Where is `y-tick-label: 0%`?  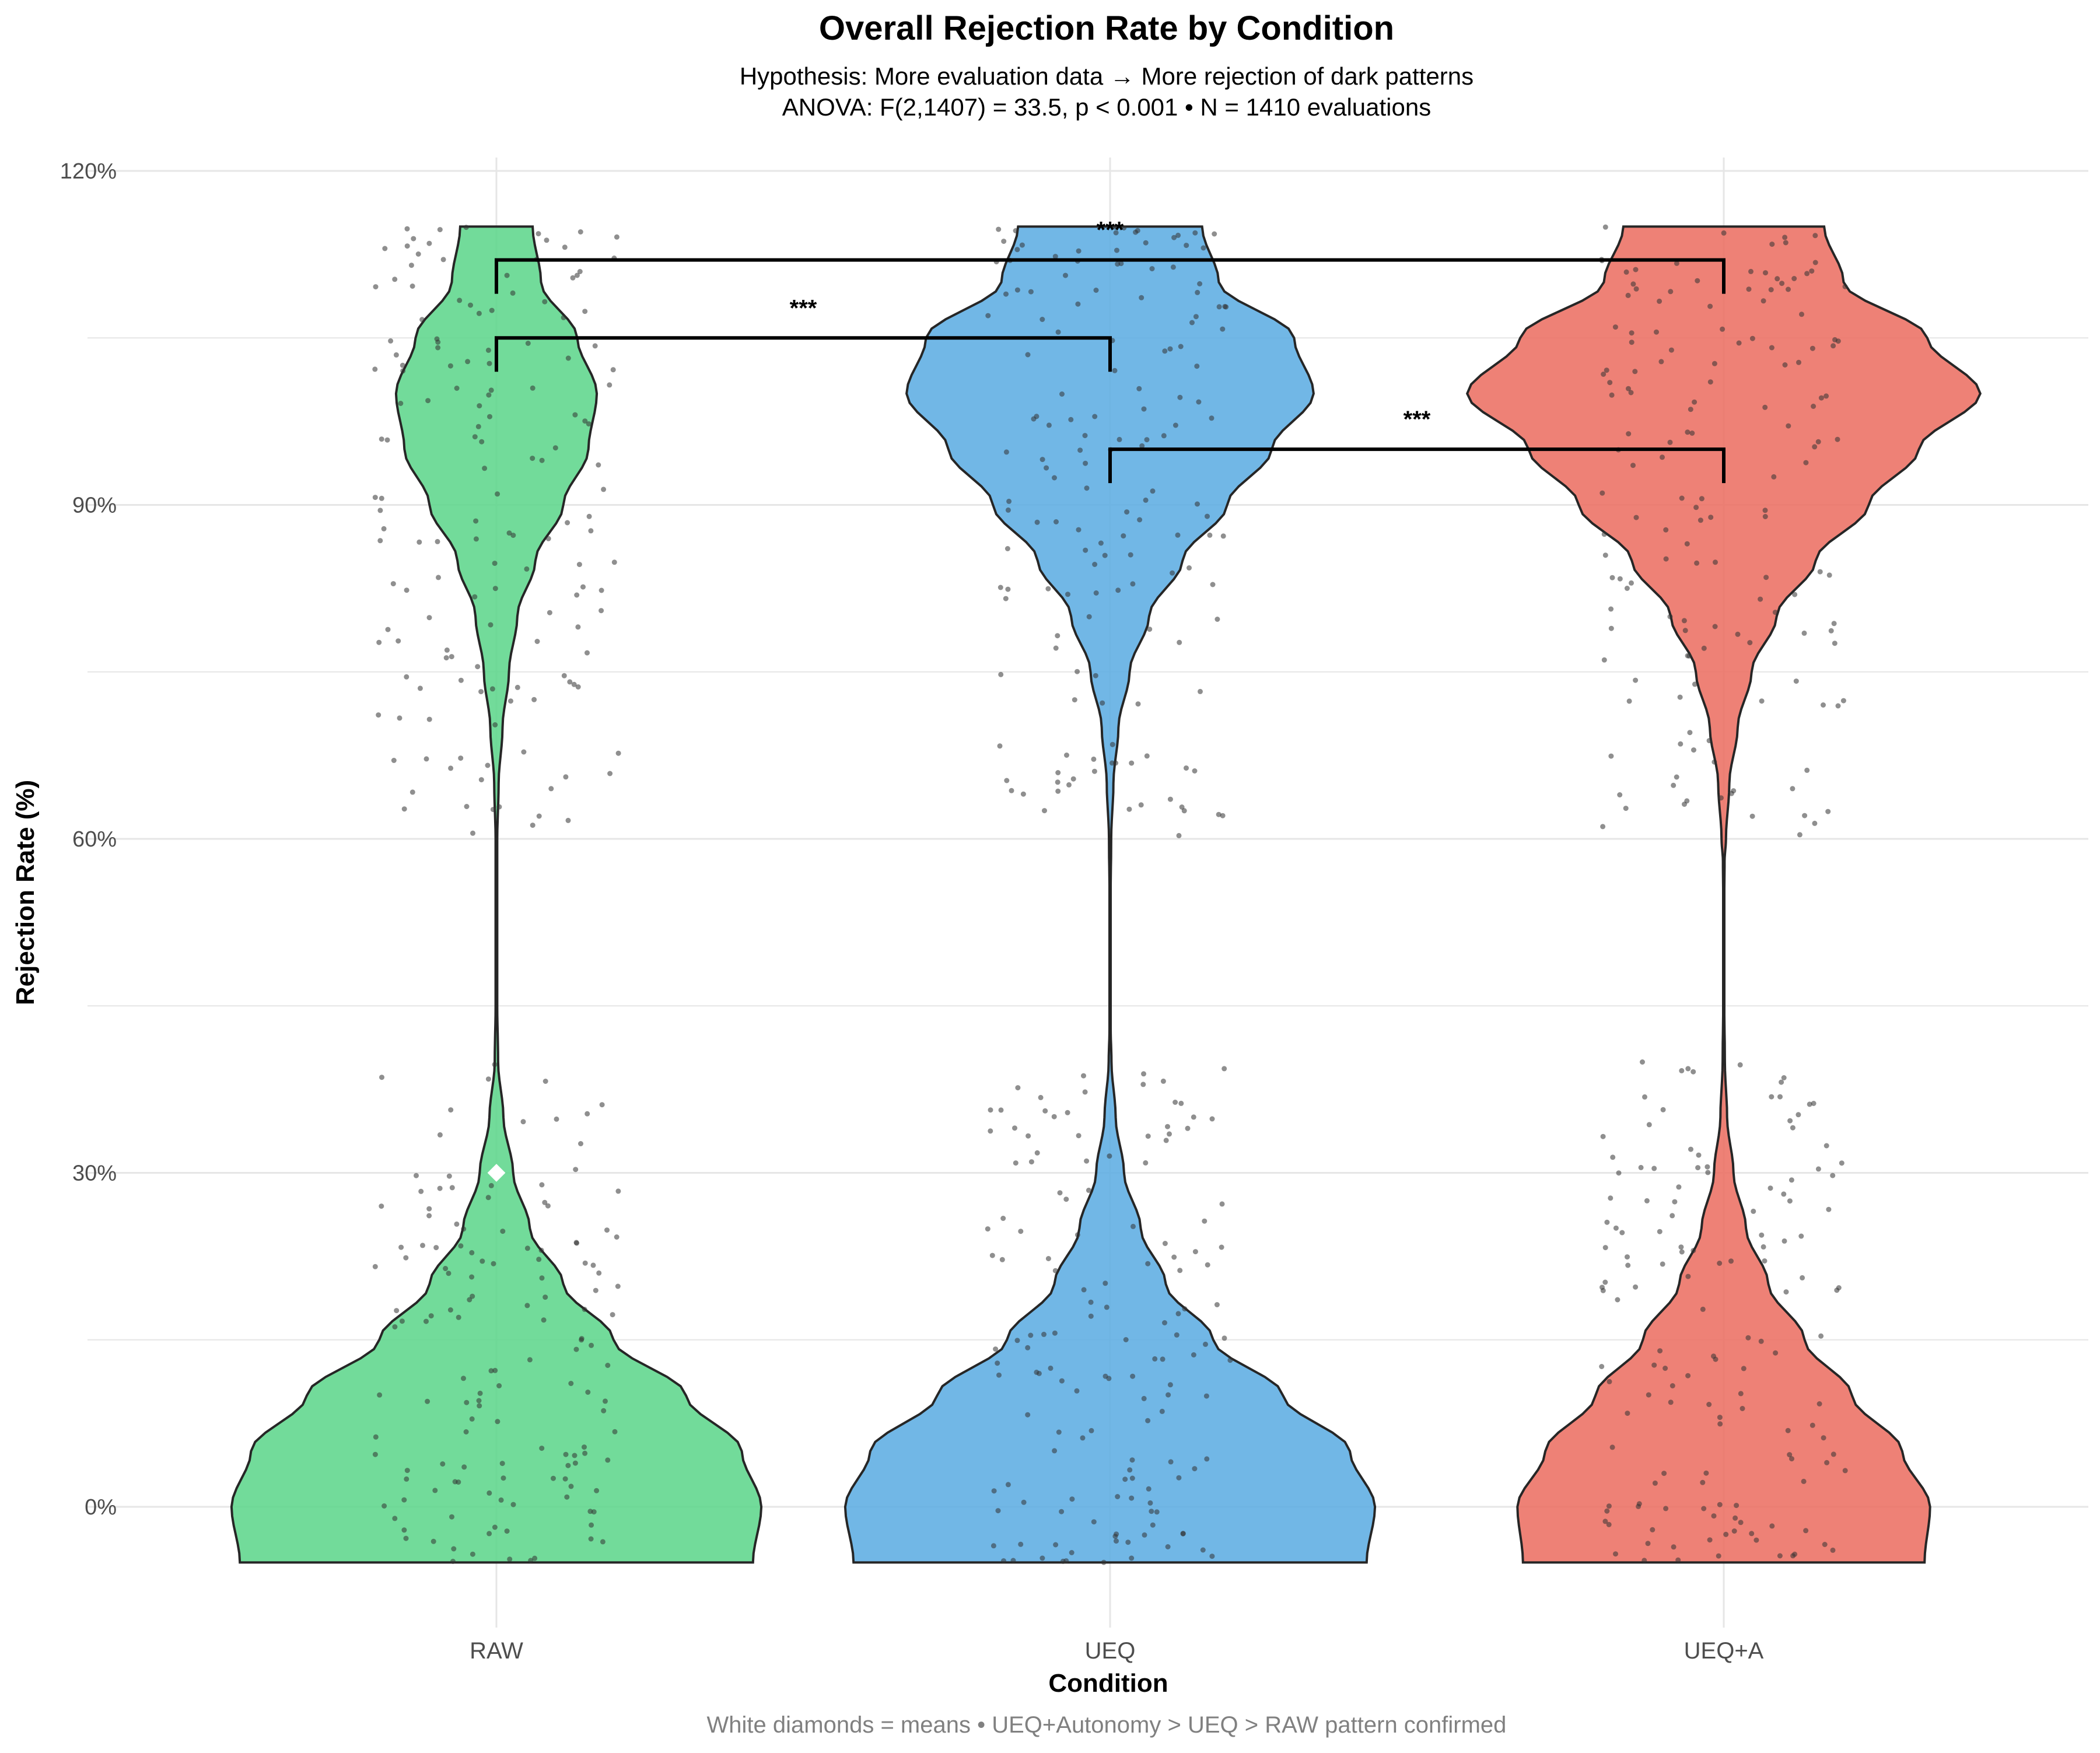 y-tick-label: 0% is located at coordinates (101, 1507).